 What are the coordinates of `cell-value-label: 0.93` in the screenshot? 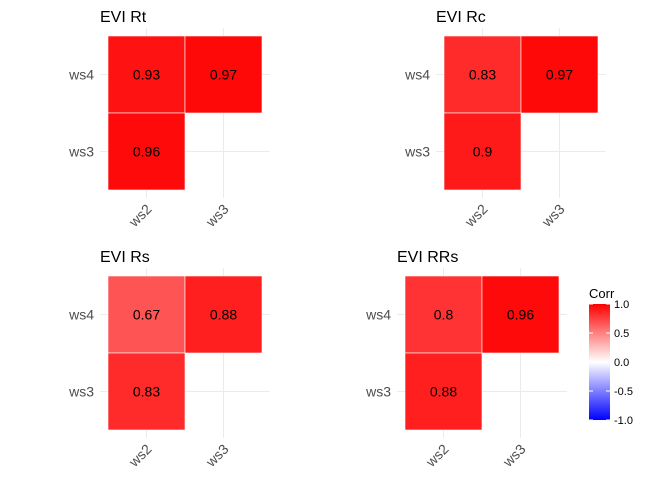 It's located at (146, 75).